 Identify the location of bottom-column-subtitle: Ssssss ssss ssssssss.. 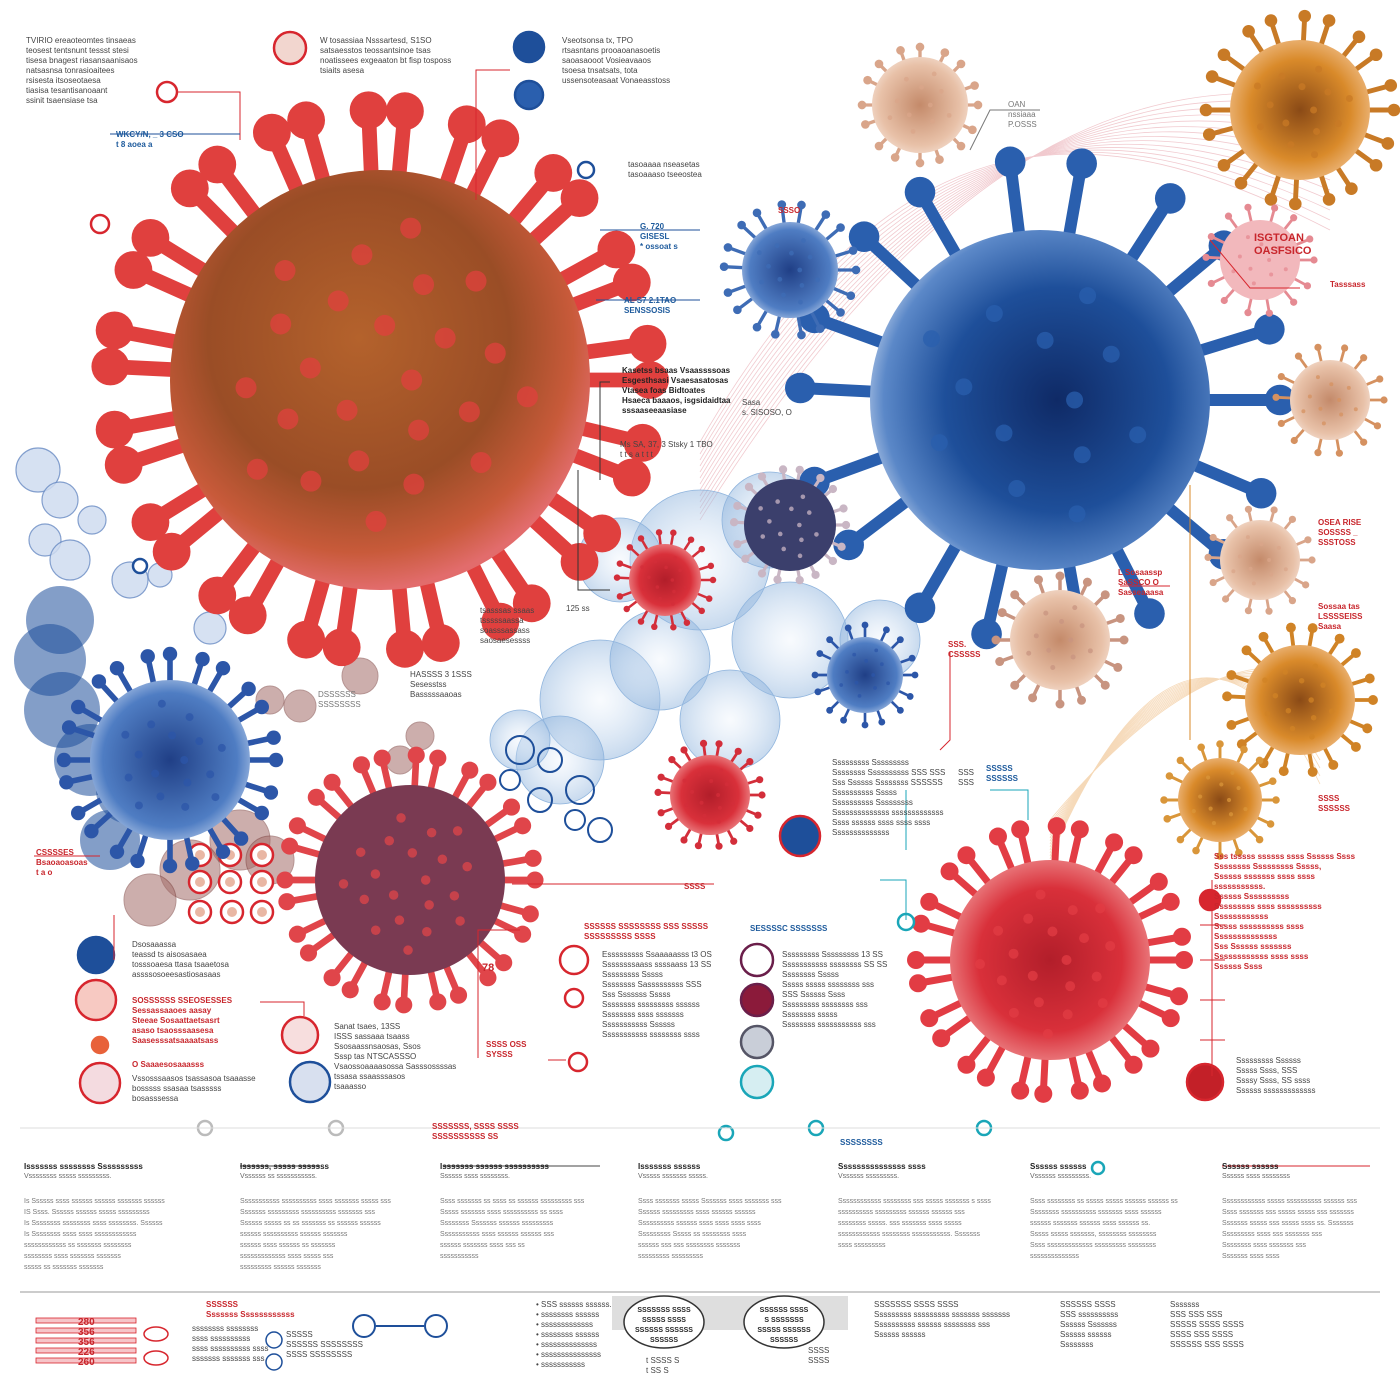
(475, 1176).